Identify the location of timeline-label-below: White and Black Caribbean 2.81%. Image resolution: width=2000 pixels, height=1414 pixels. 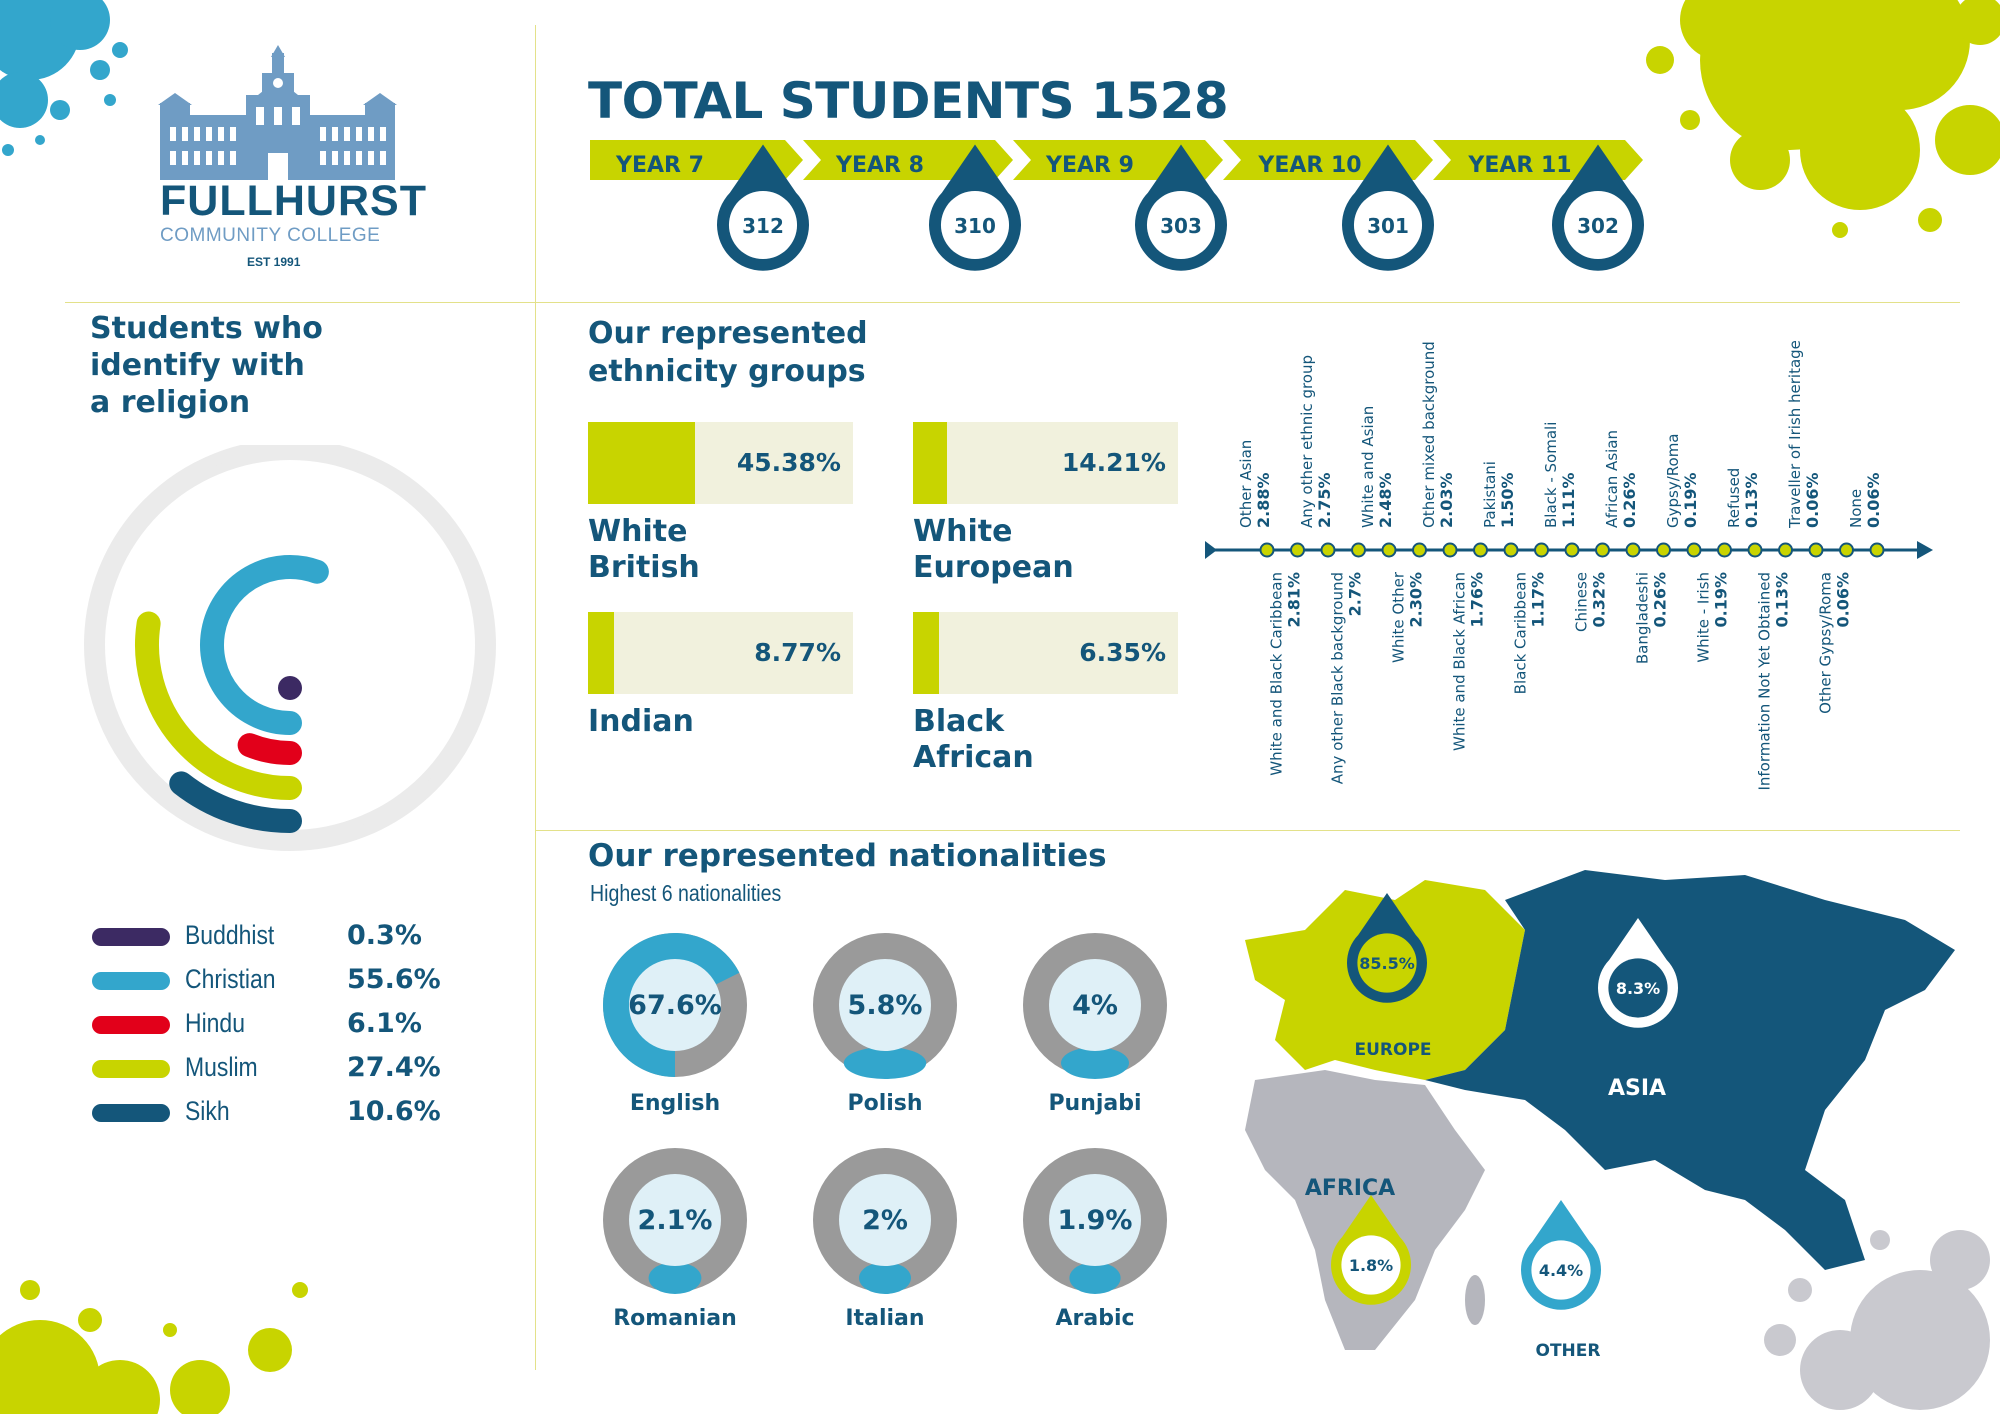
(1286, 674).